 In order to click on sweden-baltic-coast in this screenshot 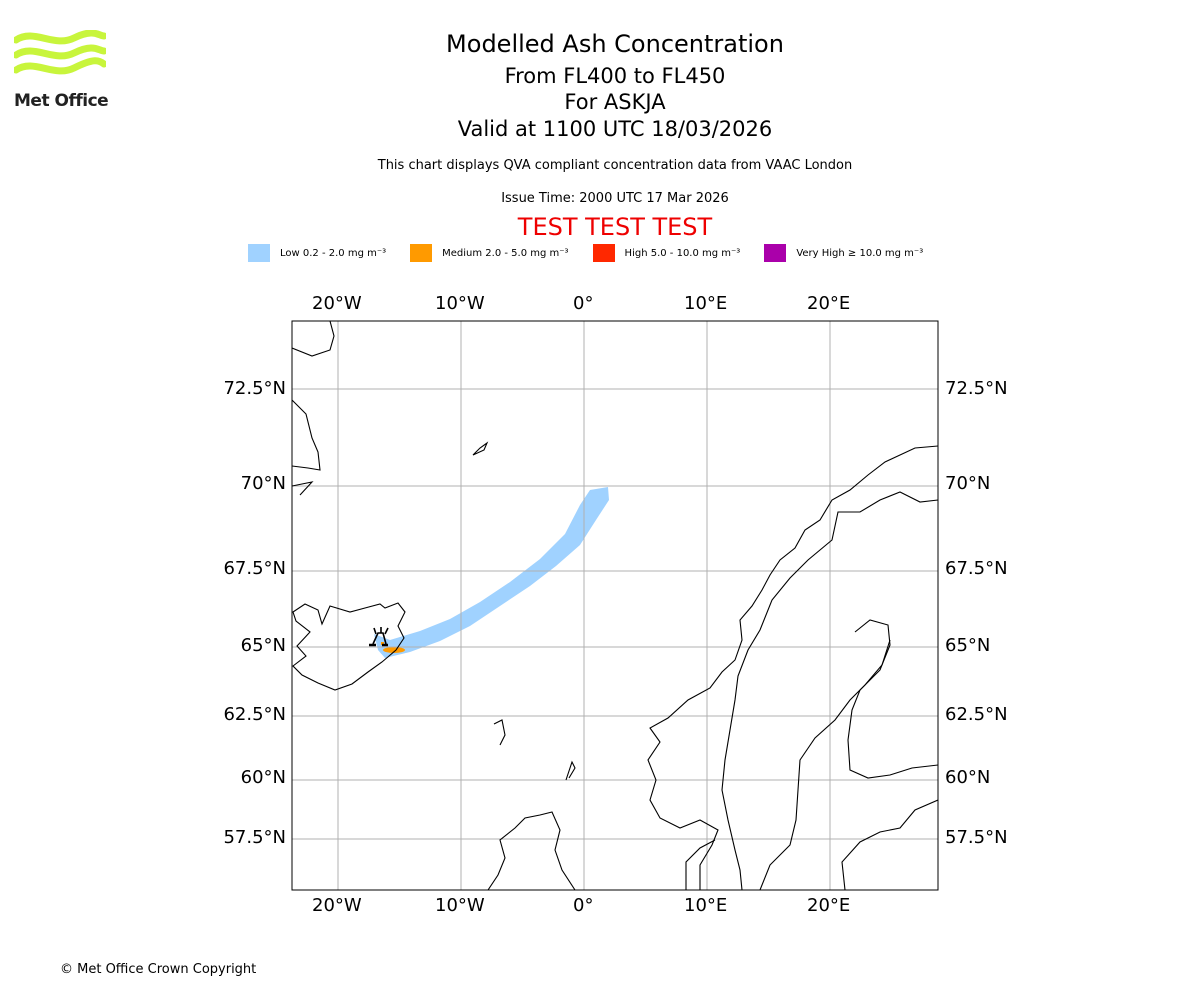, I will do `click(825, 764)`.